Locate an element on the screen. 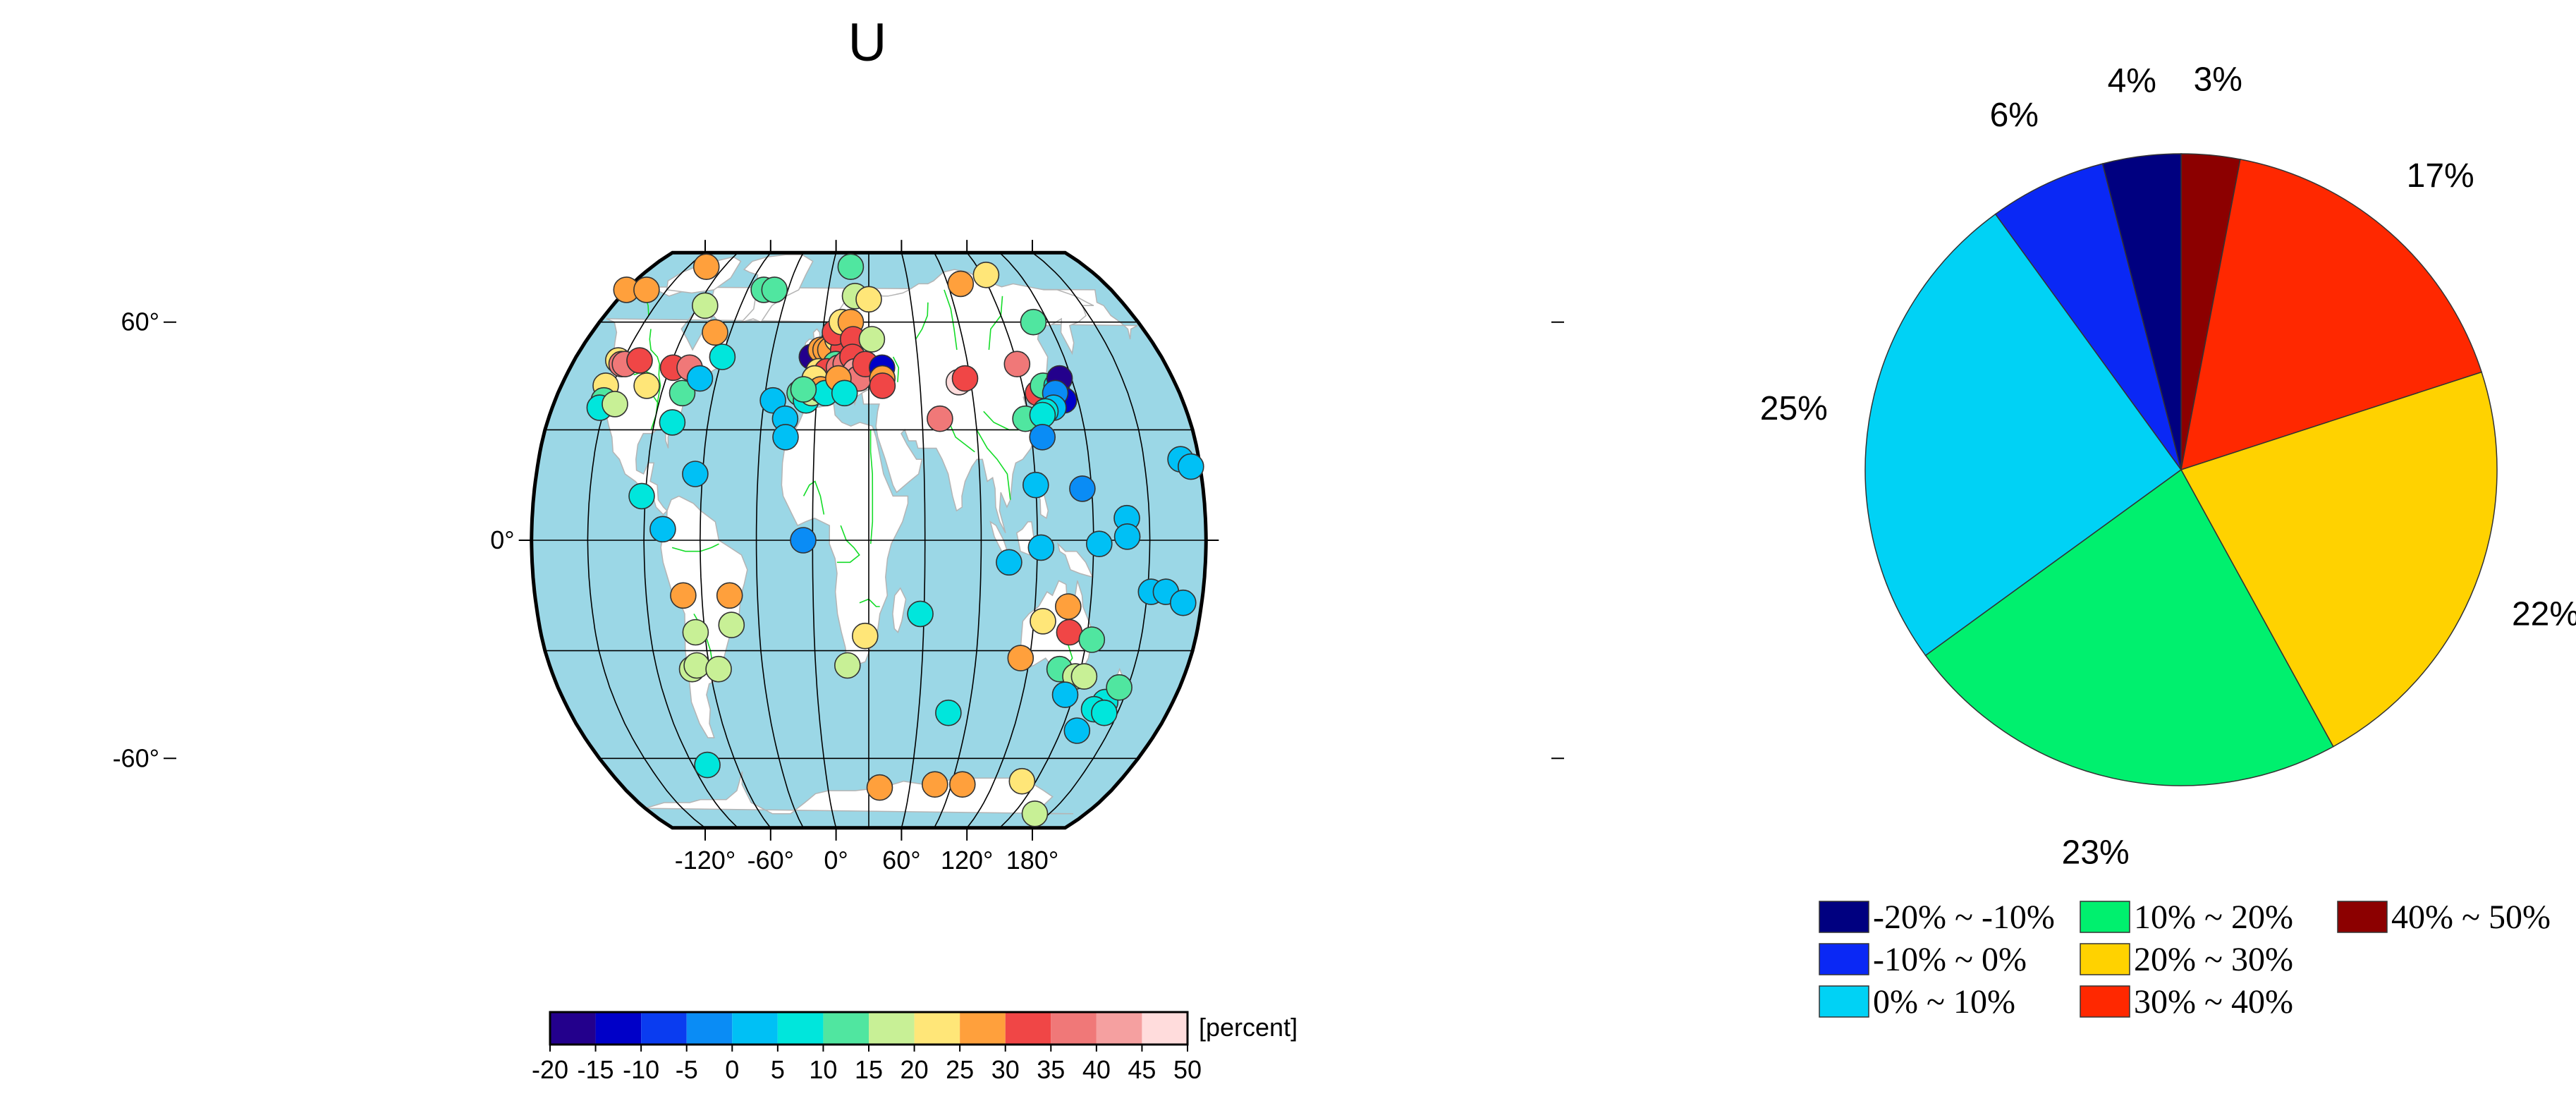 This screenshot has width=2576, height=1108. pie-slice-label: 4% is located at coordinates (2132, 80).